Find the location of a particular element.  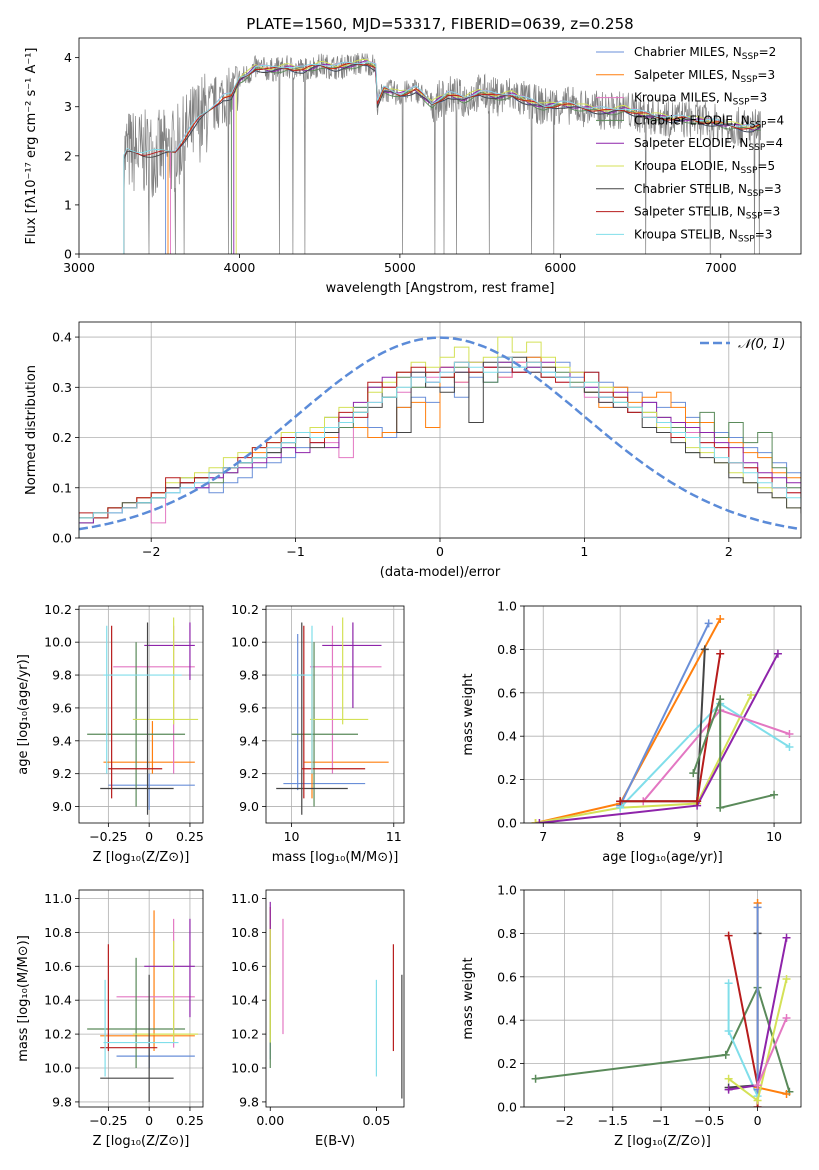

legend-label-text: Salpeter ELODIE, N is located at coordinates (691, 143).